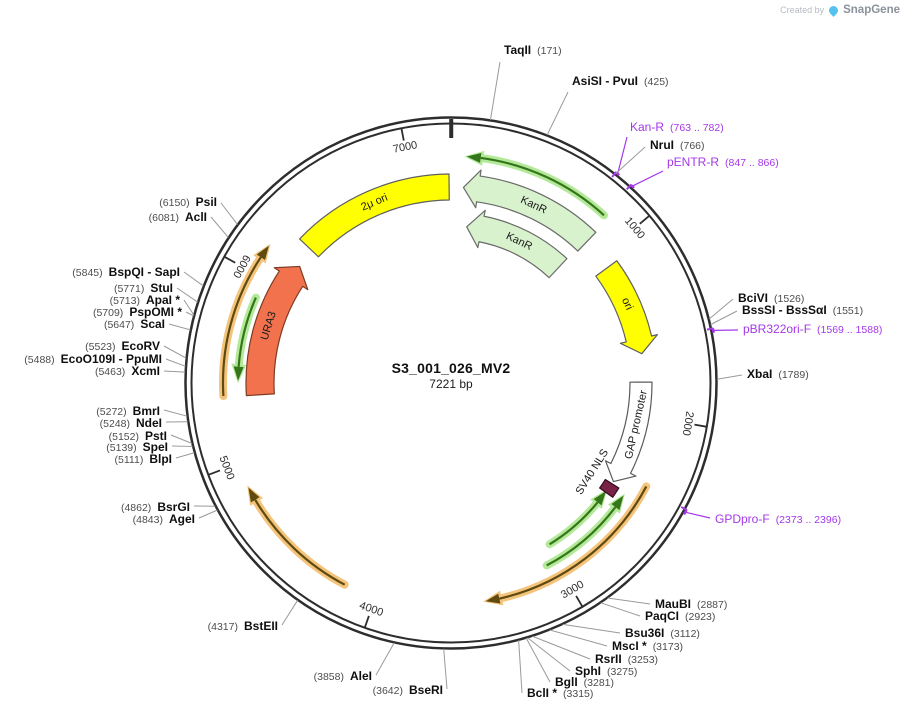  I want to click on enzyme-leader-acli, so click(219, 227).